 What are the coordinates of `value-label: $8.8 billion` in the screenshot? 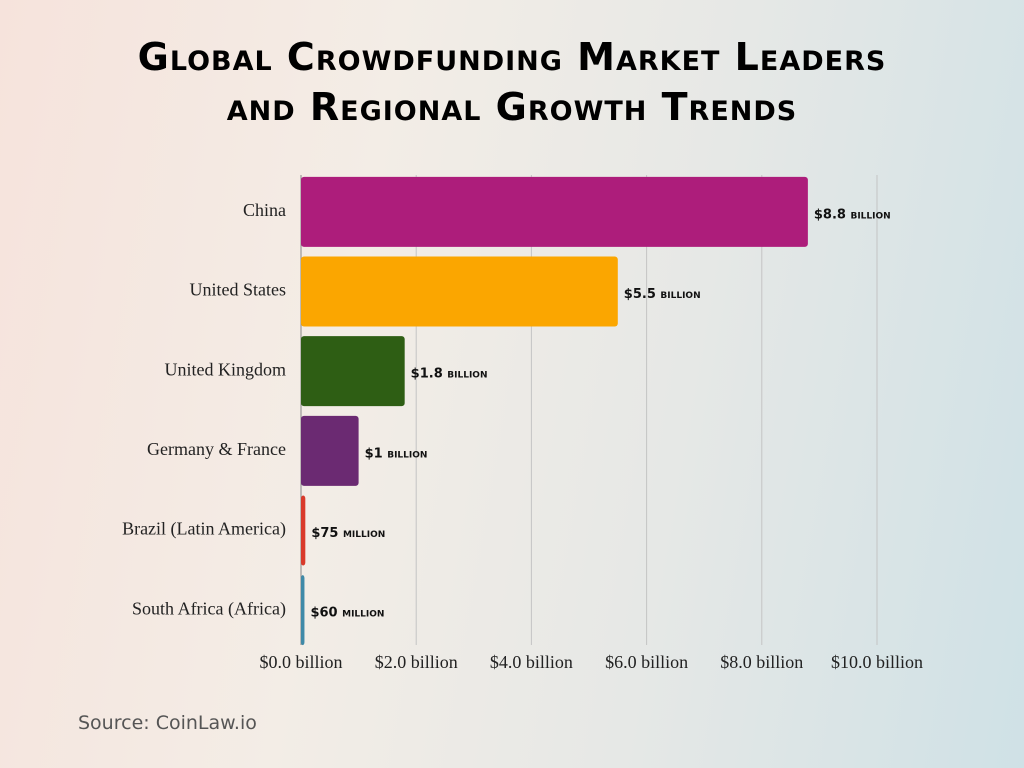 It's located at (852, 214).